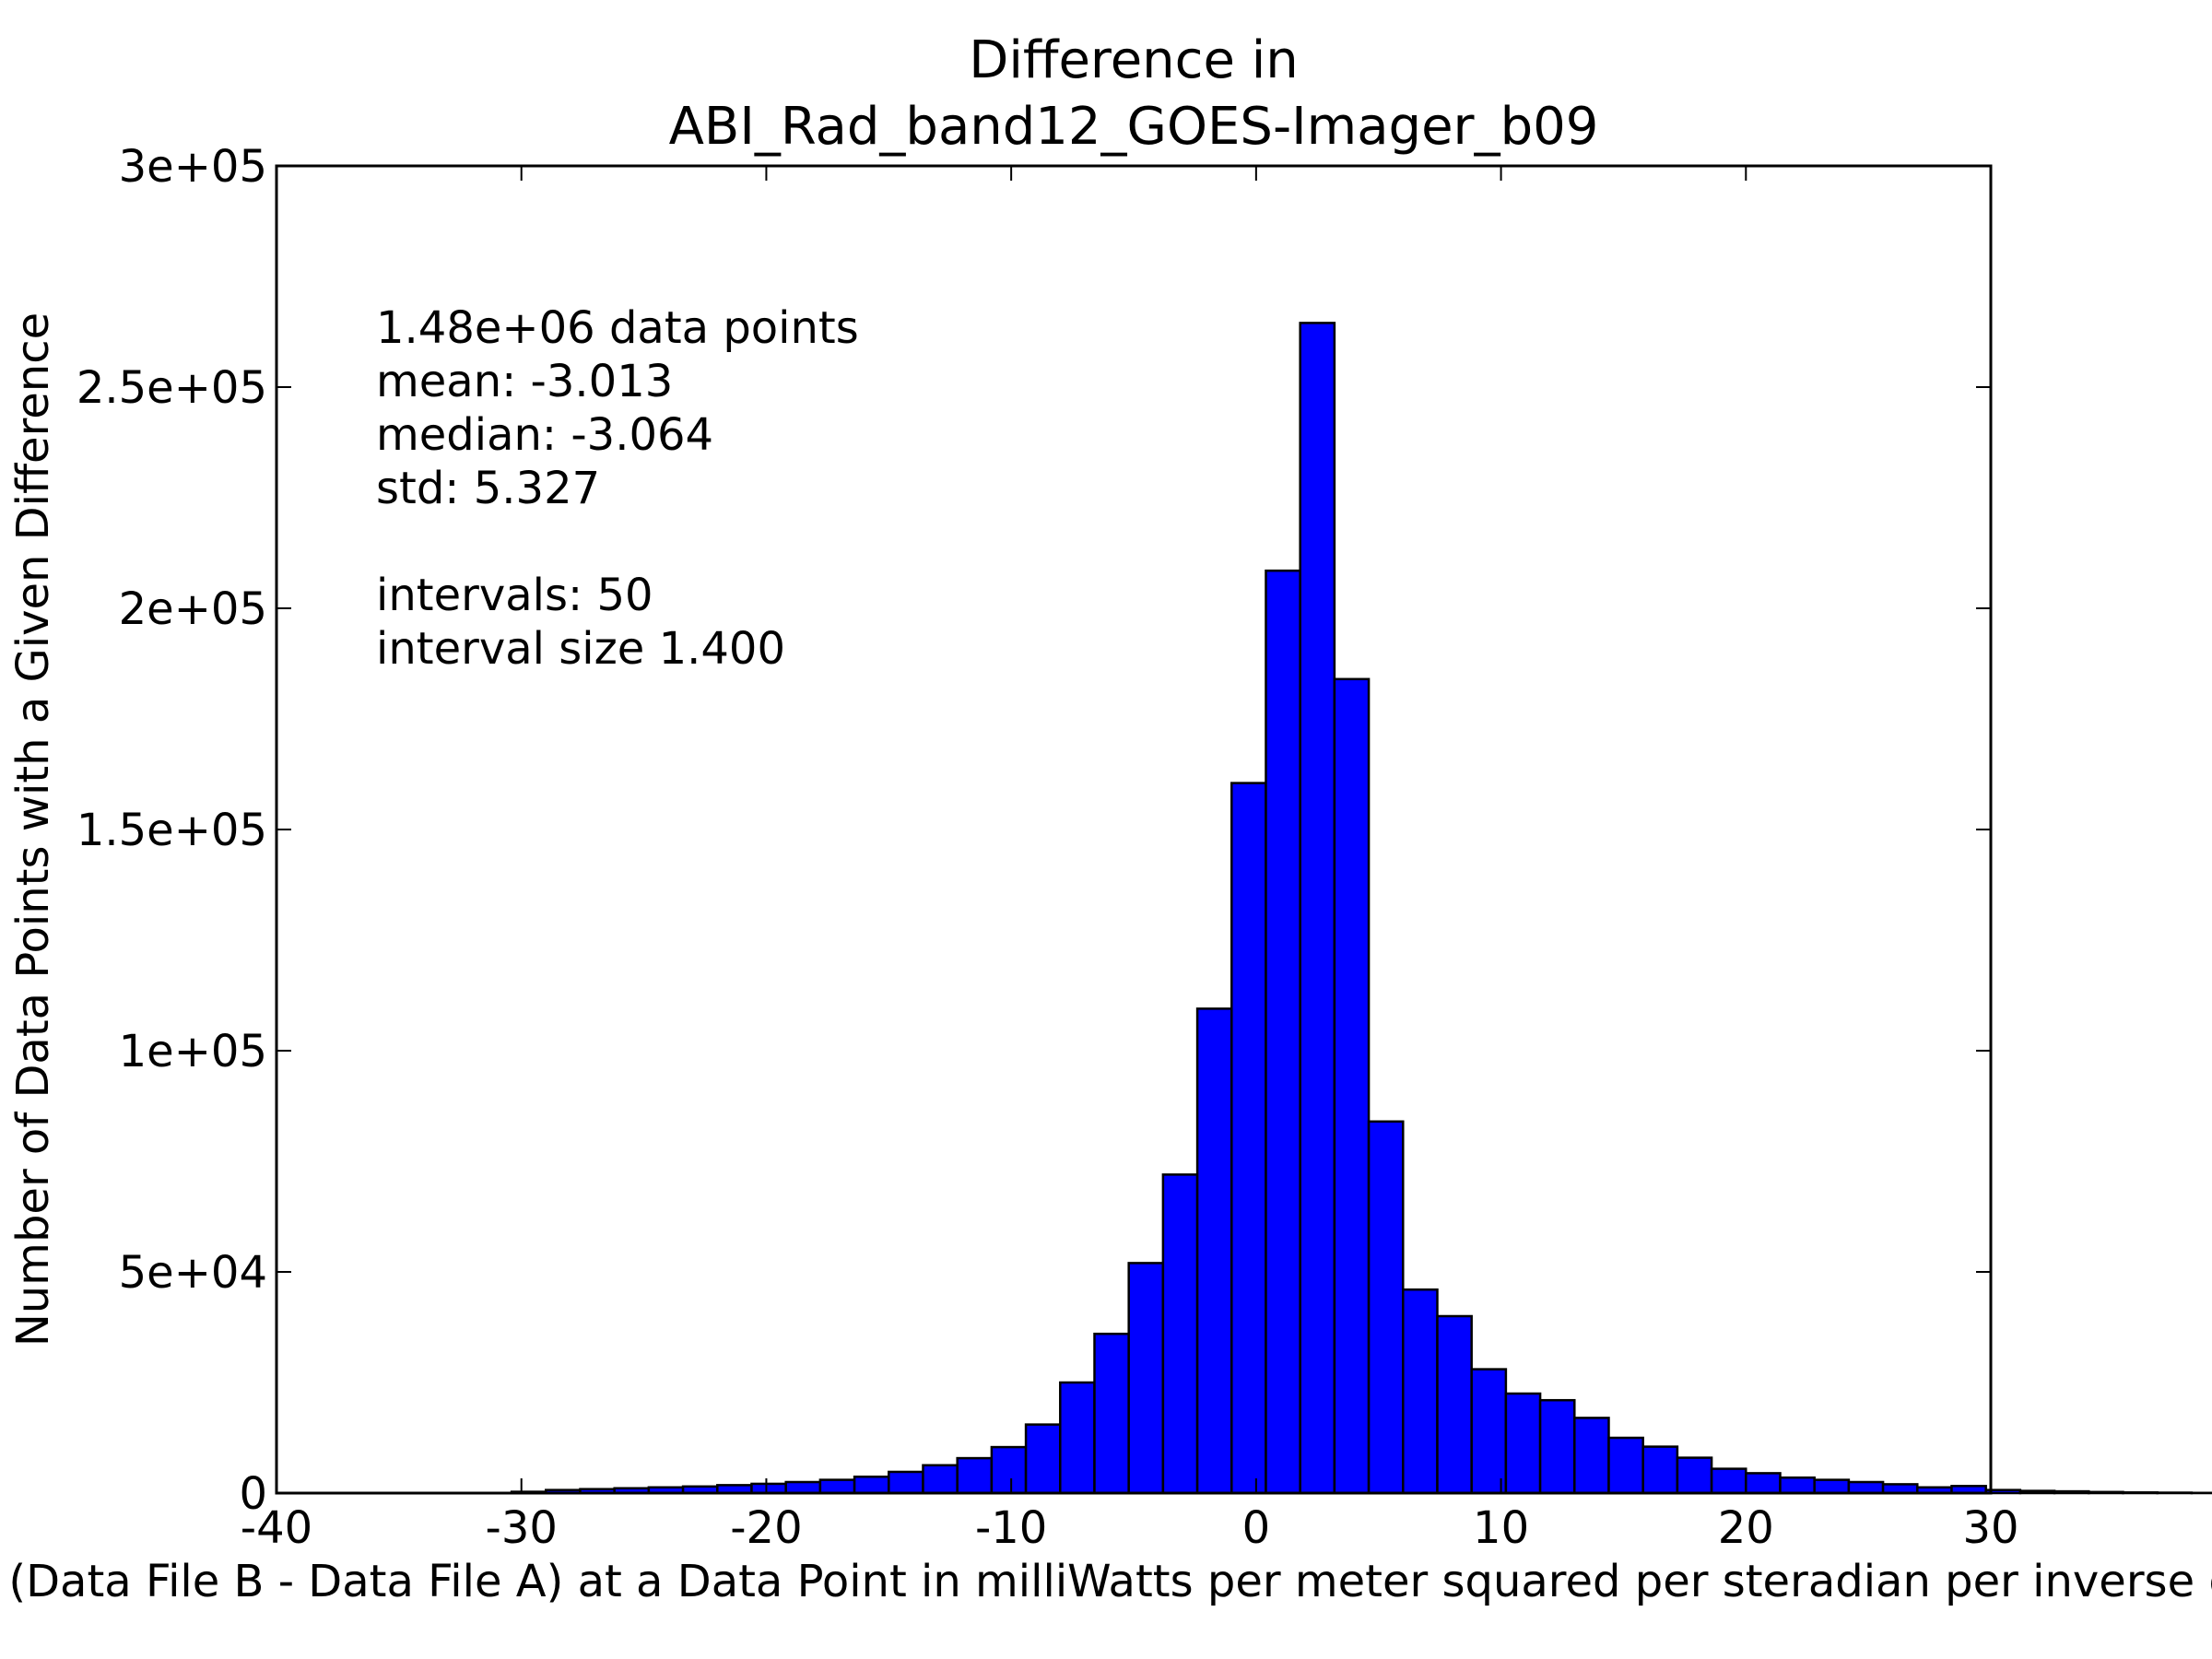  What do you see at coordinates (1134, 127) in the screenshot?
I see `chart-title-line2: ABI_Rad_band12_GOES-Imager_b09` at bounding box center [1134, 127].